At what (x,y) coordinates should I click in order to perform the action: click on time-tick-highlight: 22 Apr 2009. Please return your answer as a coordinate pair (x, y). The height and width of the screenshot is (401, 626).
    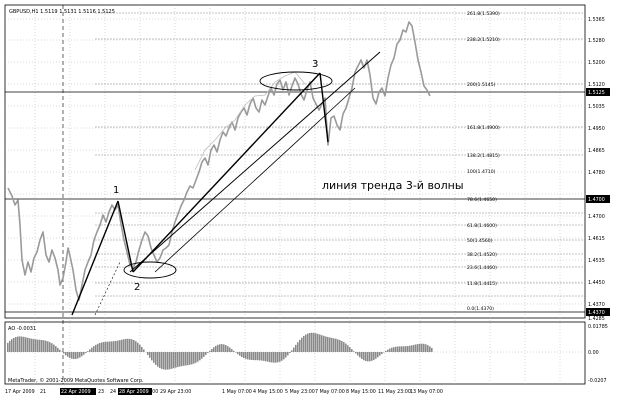
    Looking at the image, I should click on (78, 391).